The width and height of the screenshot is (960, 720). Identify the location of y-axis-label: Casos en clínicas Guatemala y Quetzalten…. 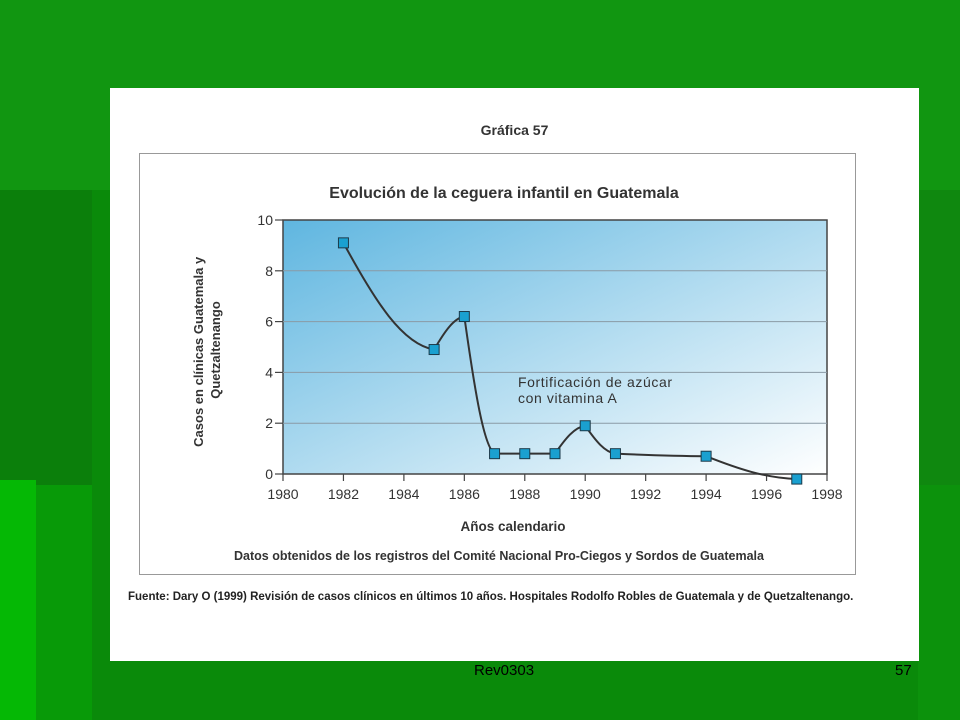
(207, 350).